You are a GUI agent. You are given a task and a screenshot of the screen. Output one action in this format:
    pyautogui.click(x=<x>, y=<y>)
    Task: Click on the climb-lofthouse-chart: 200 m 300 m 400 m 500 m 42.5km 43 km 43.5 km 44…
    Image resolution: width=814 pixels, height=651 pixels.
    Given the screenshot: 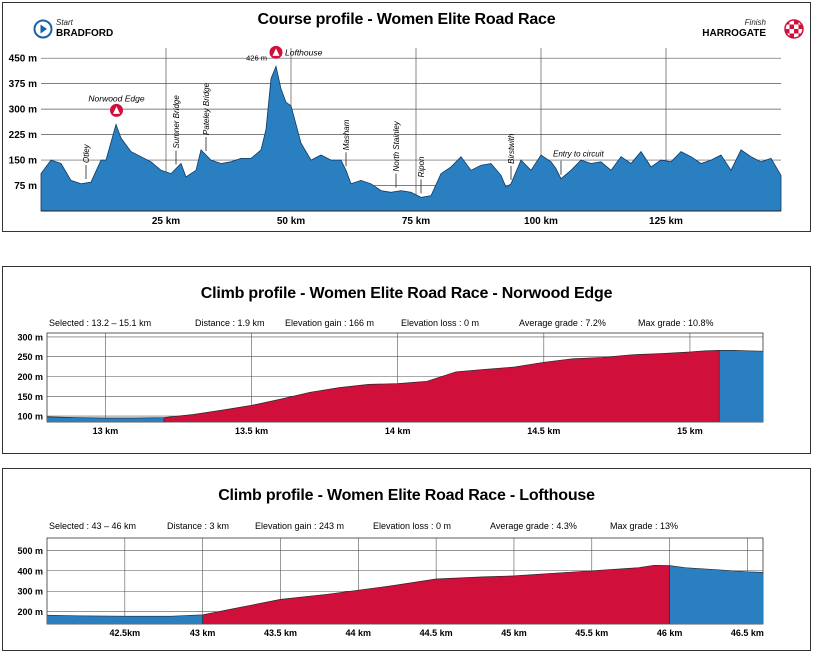 What is the action you would take?
    pyautogui.click(x=390, y=587)
    